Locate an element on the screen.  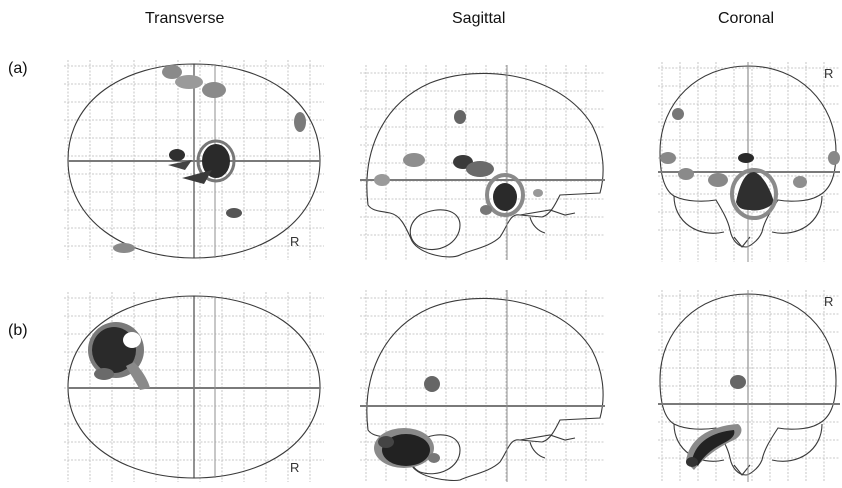
glass-brain-sagittal-a is located at coordinates (482, 162).